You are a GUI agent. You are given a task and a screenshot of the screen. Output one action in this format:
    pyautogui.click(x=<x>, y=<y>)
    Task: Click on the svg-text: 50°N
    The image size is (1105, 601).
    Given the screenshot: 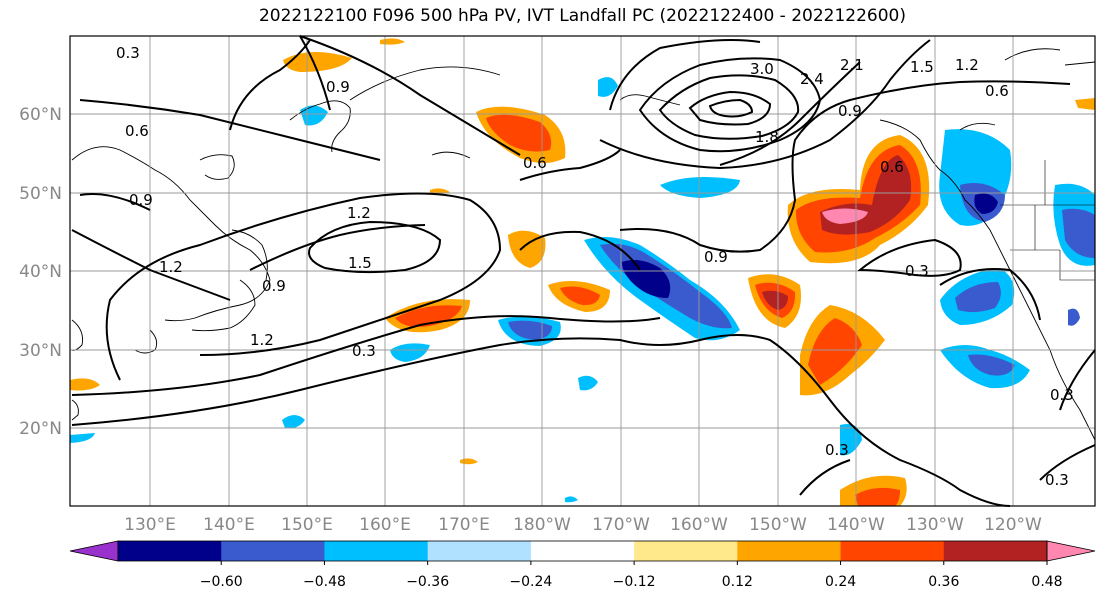 What is the action you would take?
    pyautogui.click(x=40, y=194)
    